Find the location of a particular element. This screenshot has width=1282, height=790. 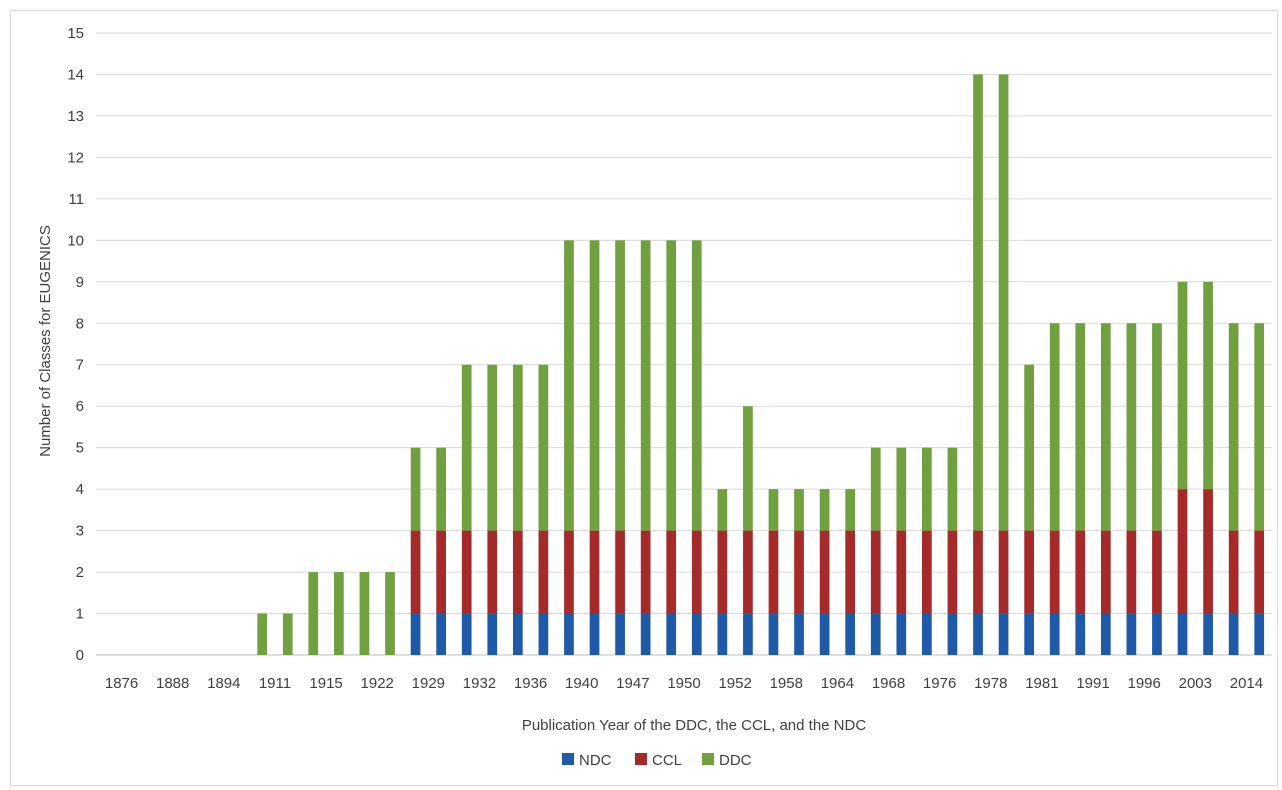

y-tick-label: 13 is located at coordinates (75, 116).